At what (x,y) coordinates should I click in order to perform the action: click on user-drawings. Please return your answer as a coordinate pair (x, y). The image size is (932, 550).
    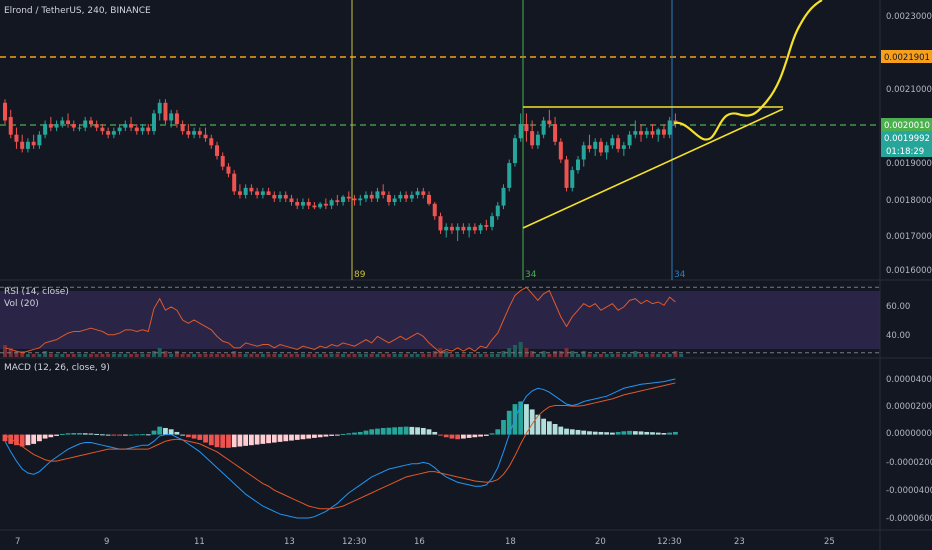
    Looking at the image, I should click on (672, 114).